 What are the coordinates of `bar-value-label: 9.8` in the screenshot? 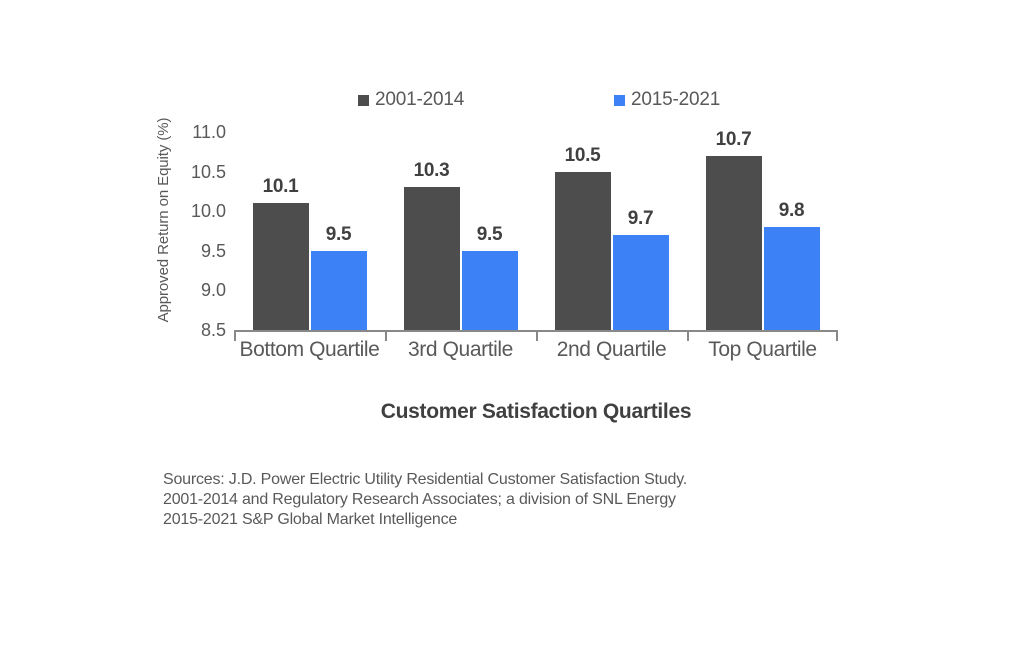 It's located at (791, 211).